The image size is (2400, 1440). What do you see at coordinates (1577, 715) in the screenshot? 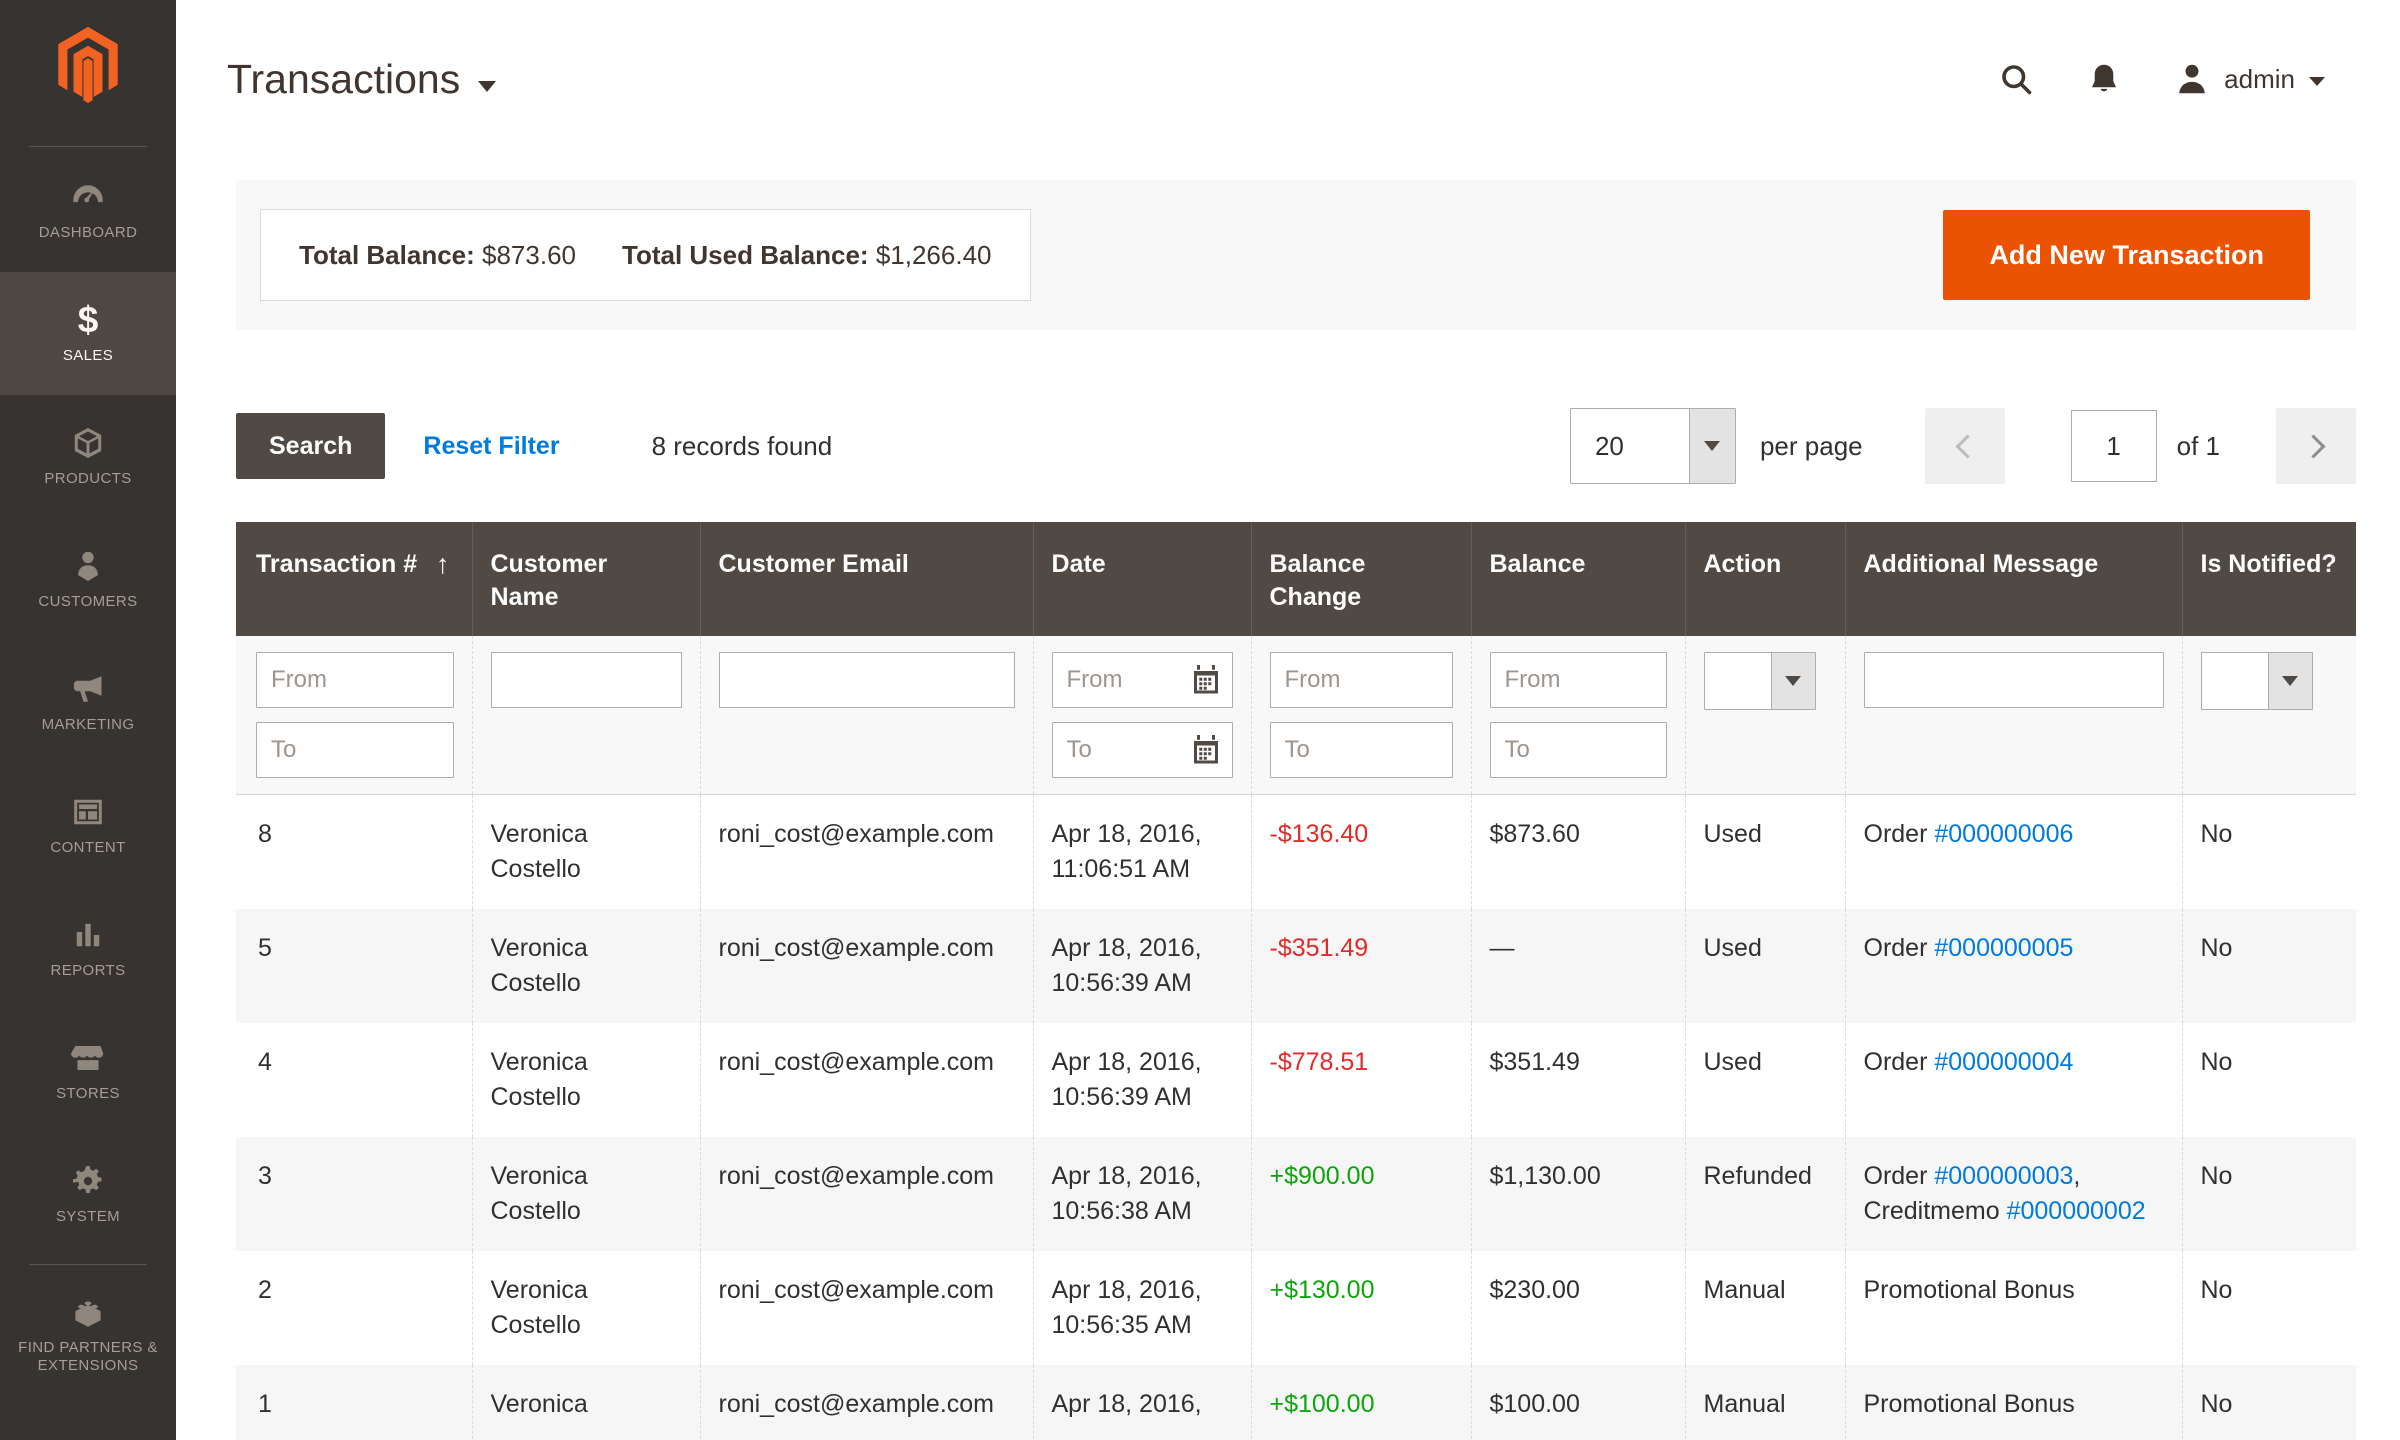
I see `filter-cell-balance` at bounding box center [1577, 715].